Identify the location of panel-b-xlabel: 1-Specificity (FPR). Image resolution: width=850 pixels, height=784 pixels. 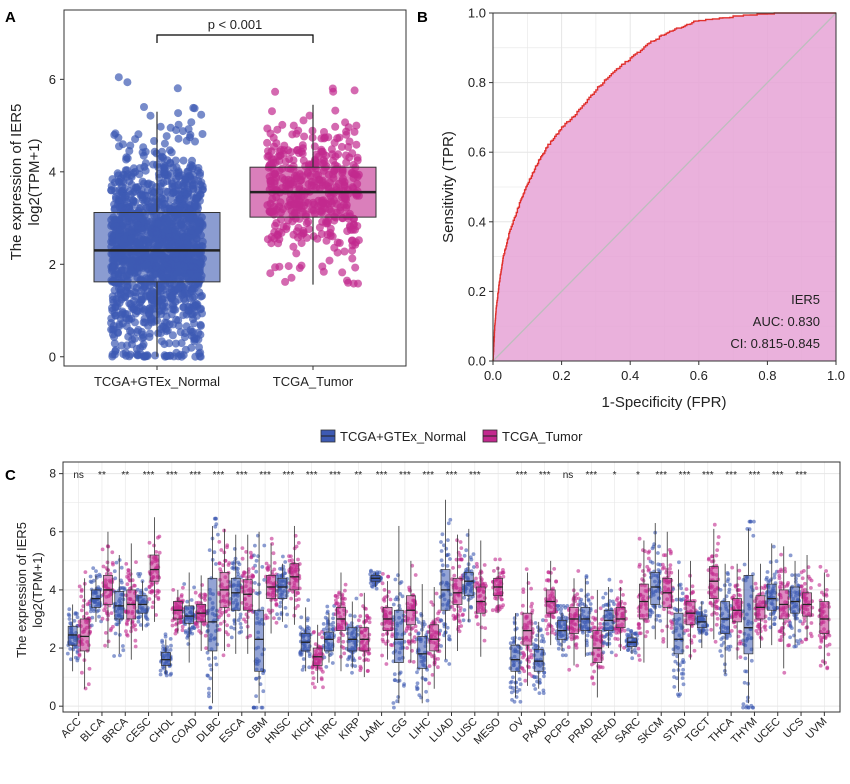
(663, 402).